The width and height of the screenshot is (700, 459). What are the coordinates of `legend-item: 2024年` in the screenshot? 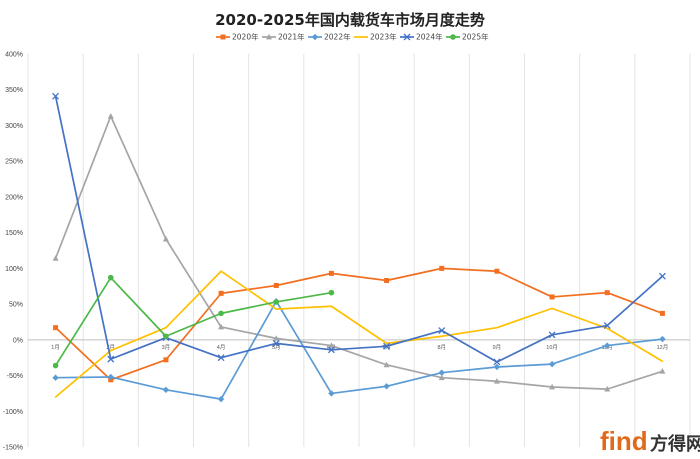 It's located at (421, 37).